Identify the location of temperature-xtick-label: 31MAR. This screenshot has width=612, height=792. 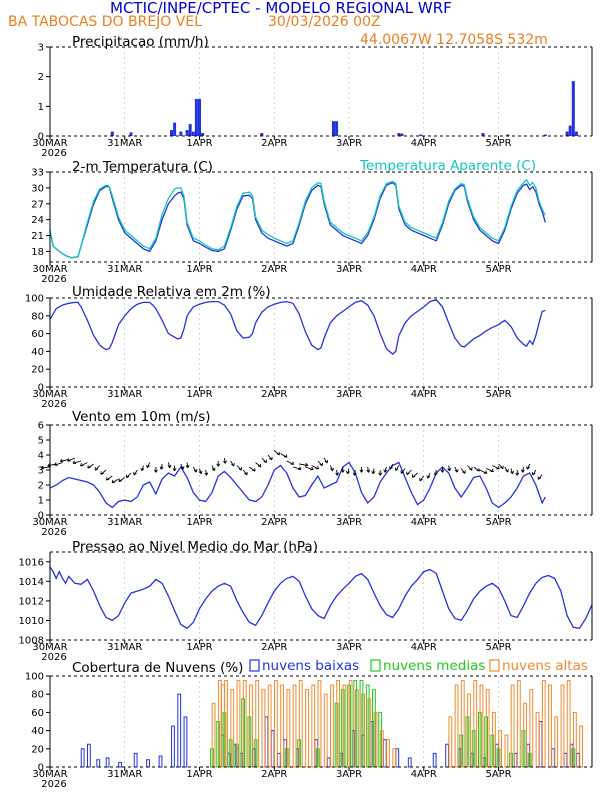
(124, 269).